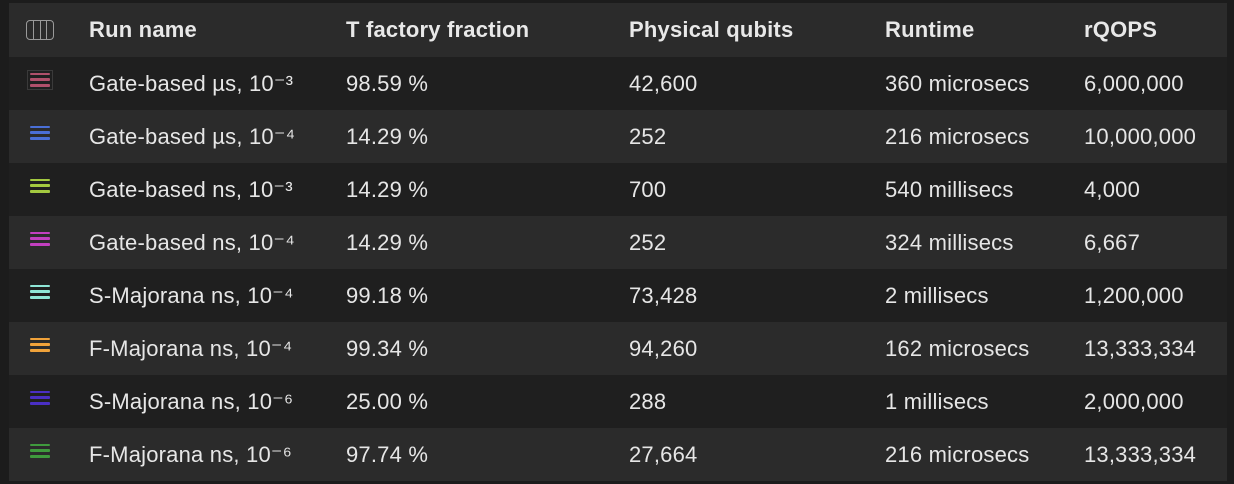  What do you see at coordinates (387, 83) in the screenshot?
I see `cell-t-factory-fraction: 98.59 %` at bounding box center [387, 83].